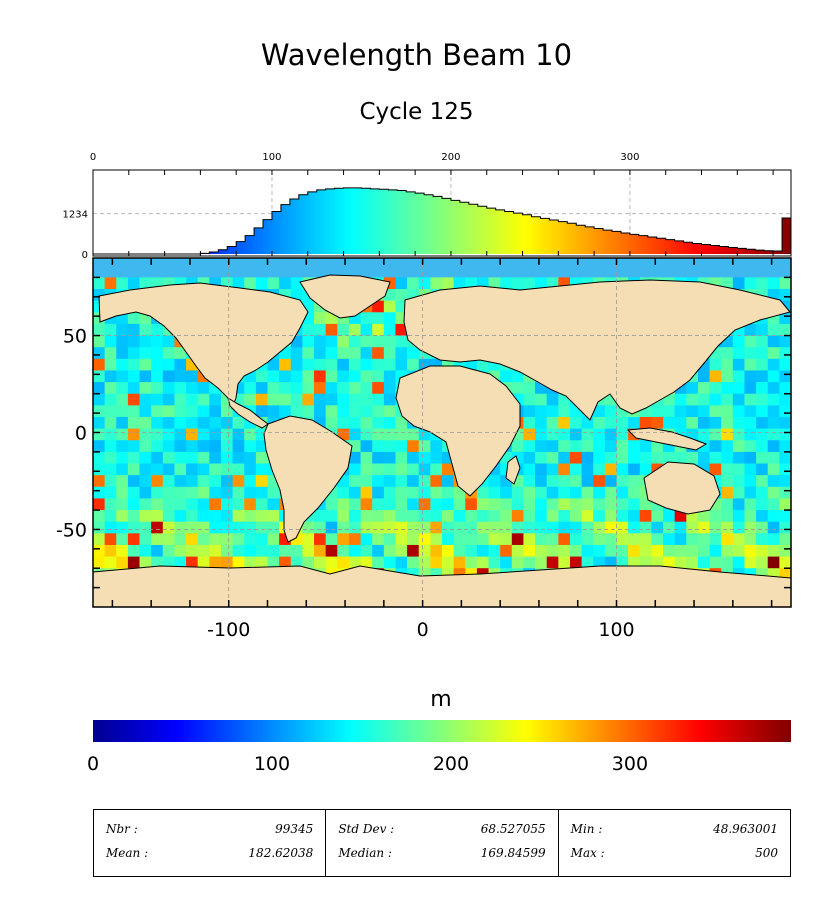 The height and width of the screenshot is (900, 833). Describe the element at coordinates (442, 843) in the screenshot. I see `stats-cell: Std Dev : 68.527055 Median : 169.84599` at that location.